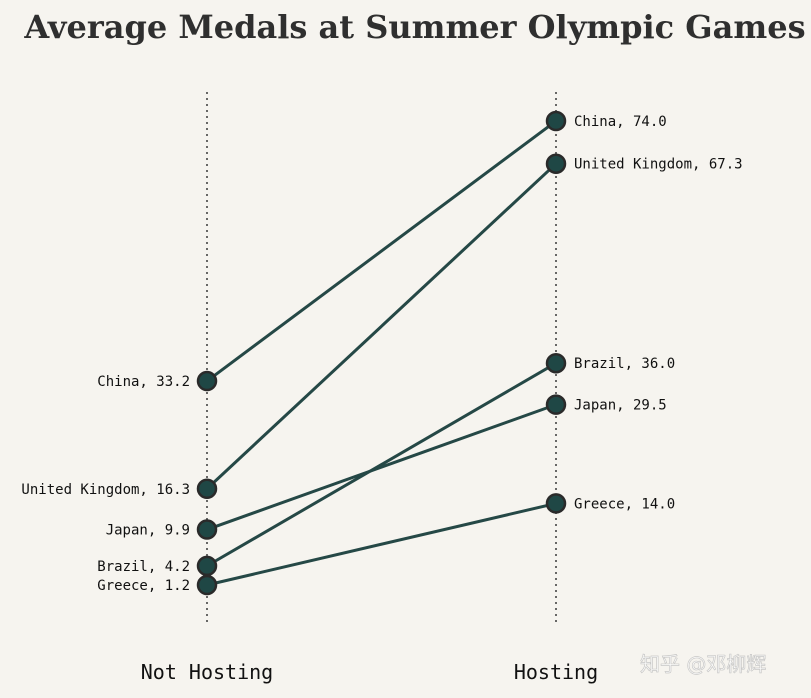  I want to click on category-label-not-hosting: Not Hosting, so click(207, 672).